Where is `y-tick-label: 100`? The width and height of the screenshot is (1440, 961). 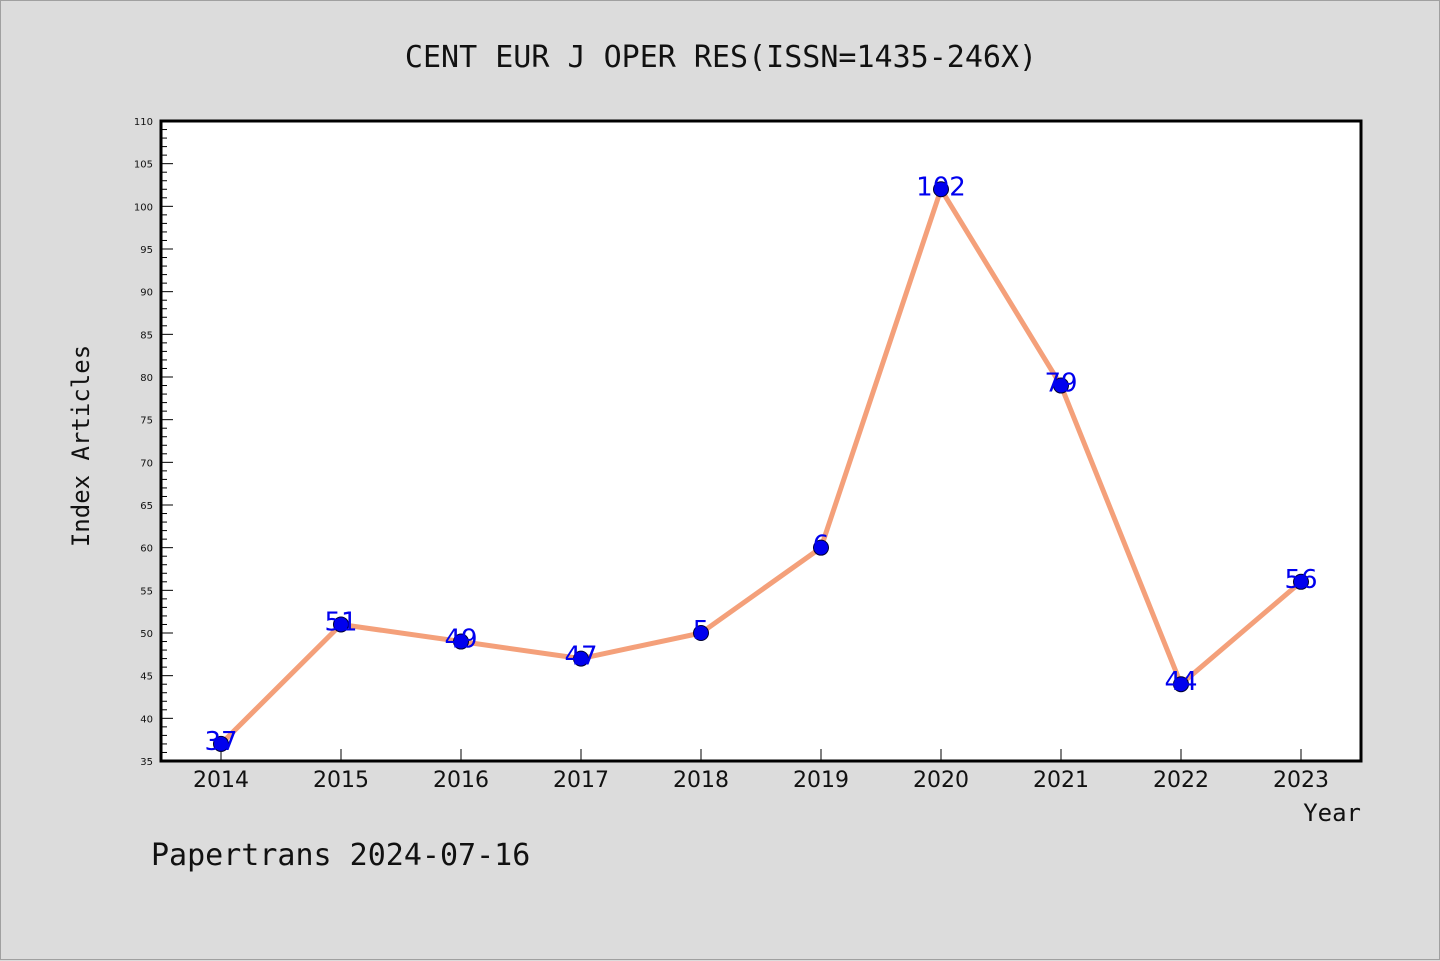
y-tick-label: 100 is located at coordinates (143, 207).